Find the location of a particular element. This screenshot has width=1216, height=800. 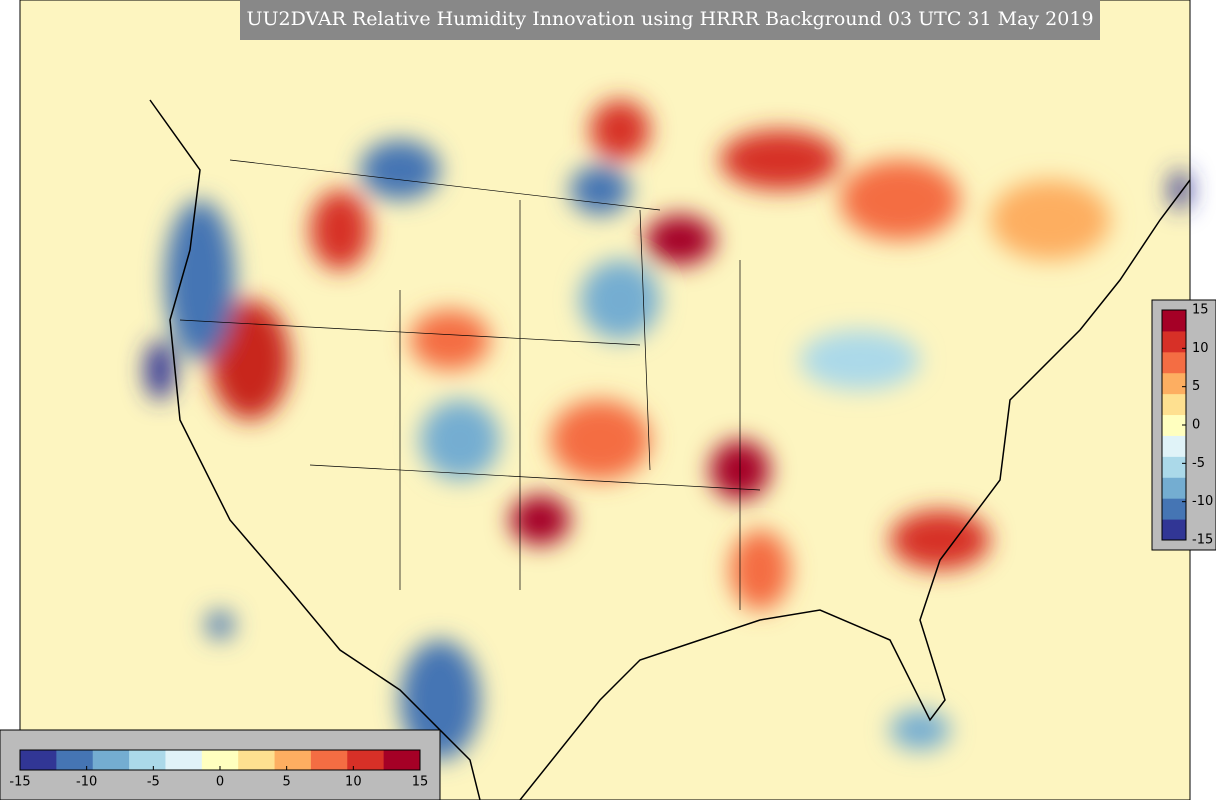

title-box is located at coordinates (670, 20).